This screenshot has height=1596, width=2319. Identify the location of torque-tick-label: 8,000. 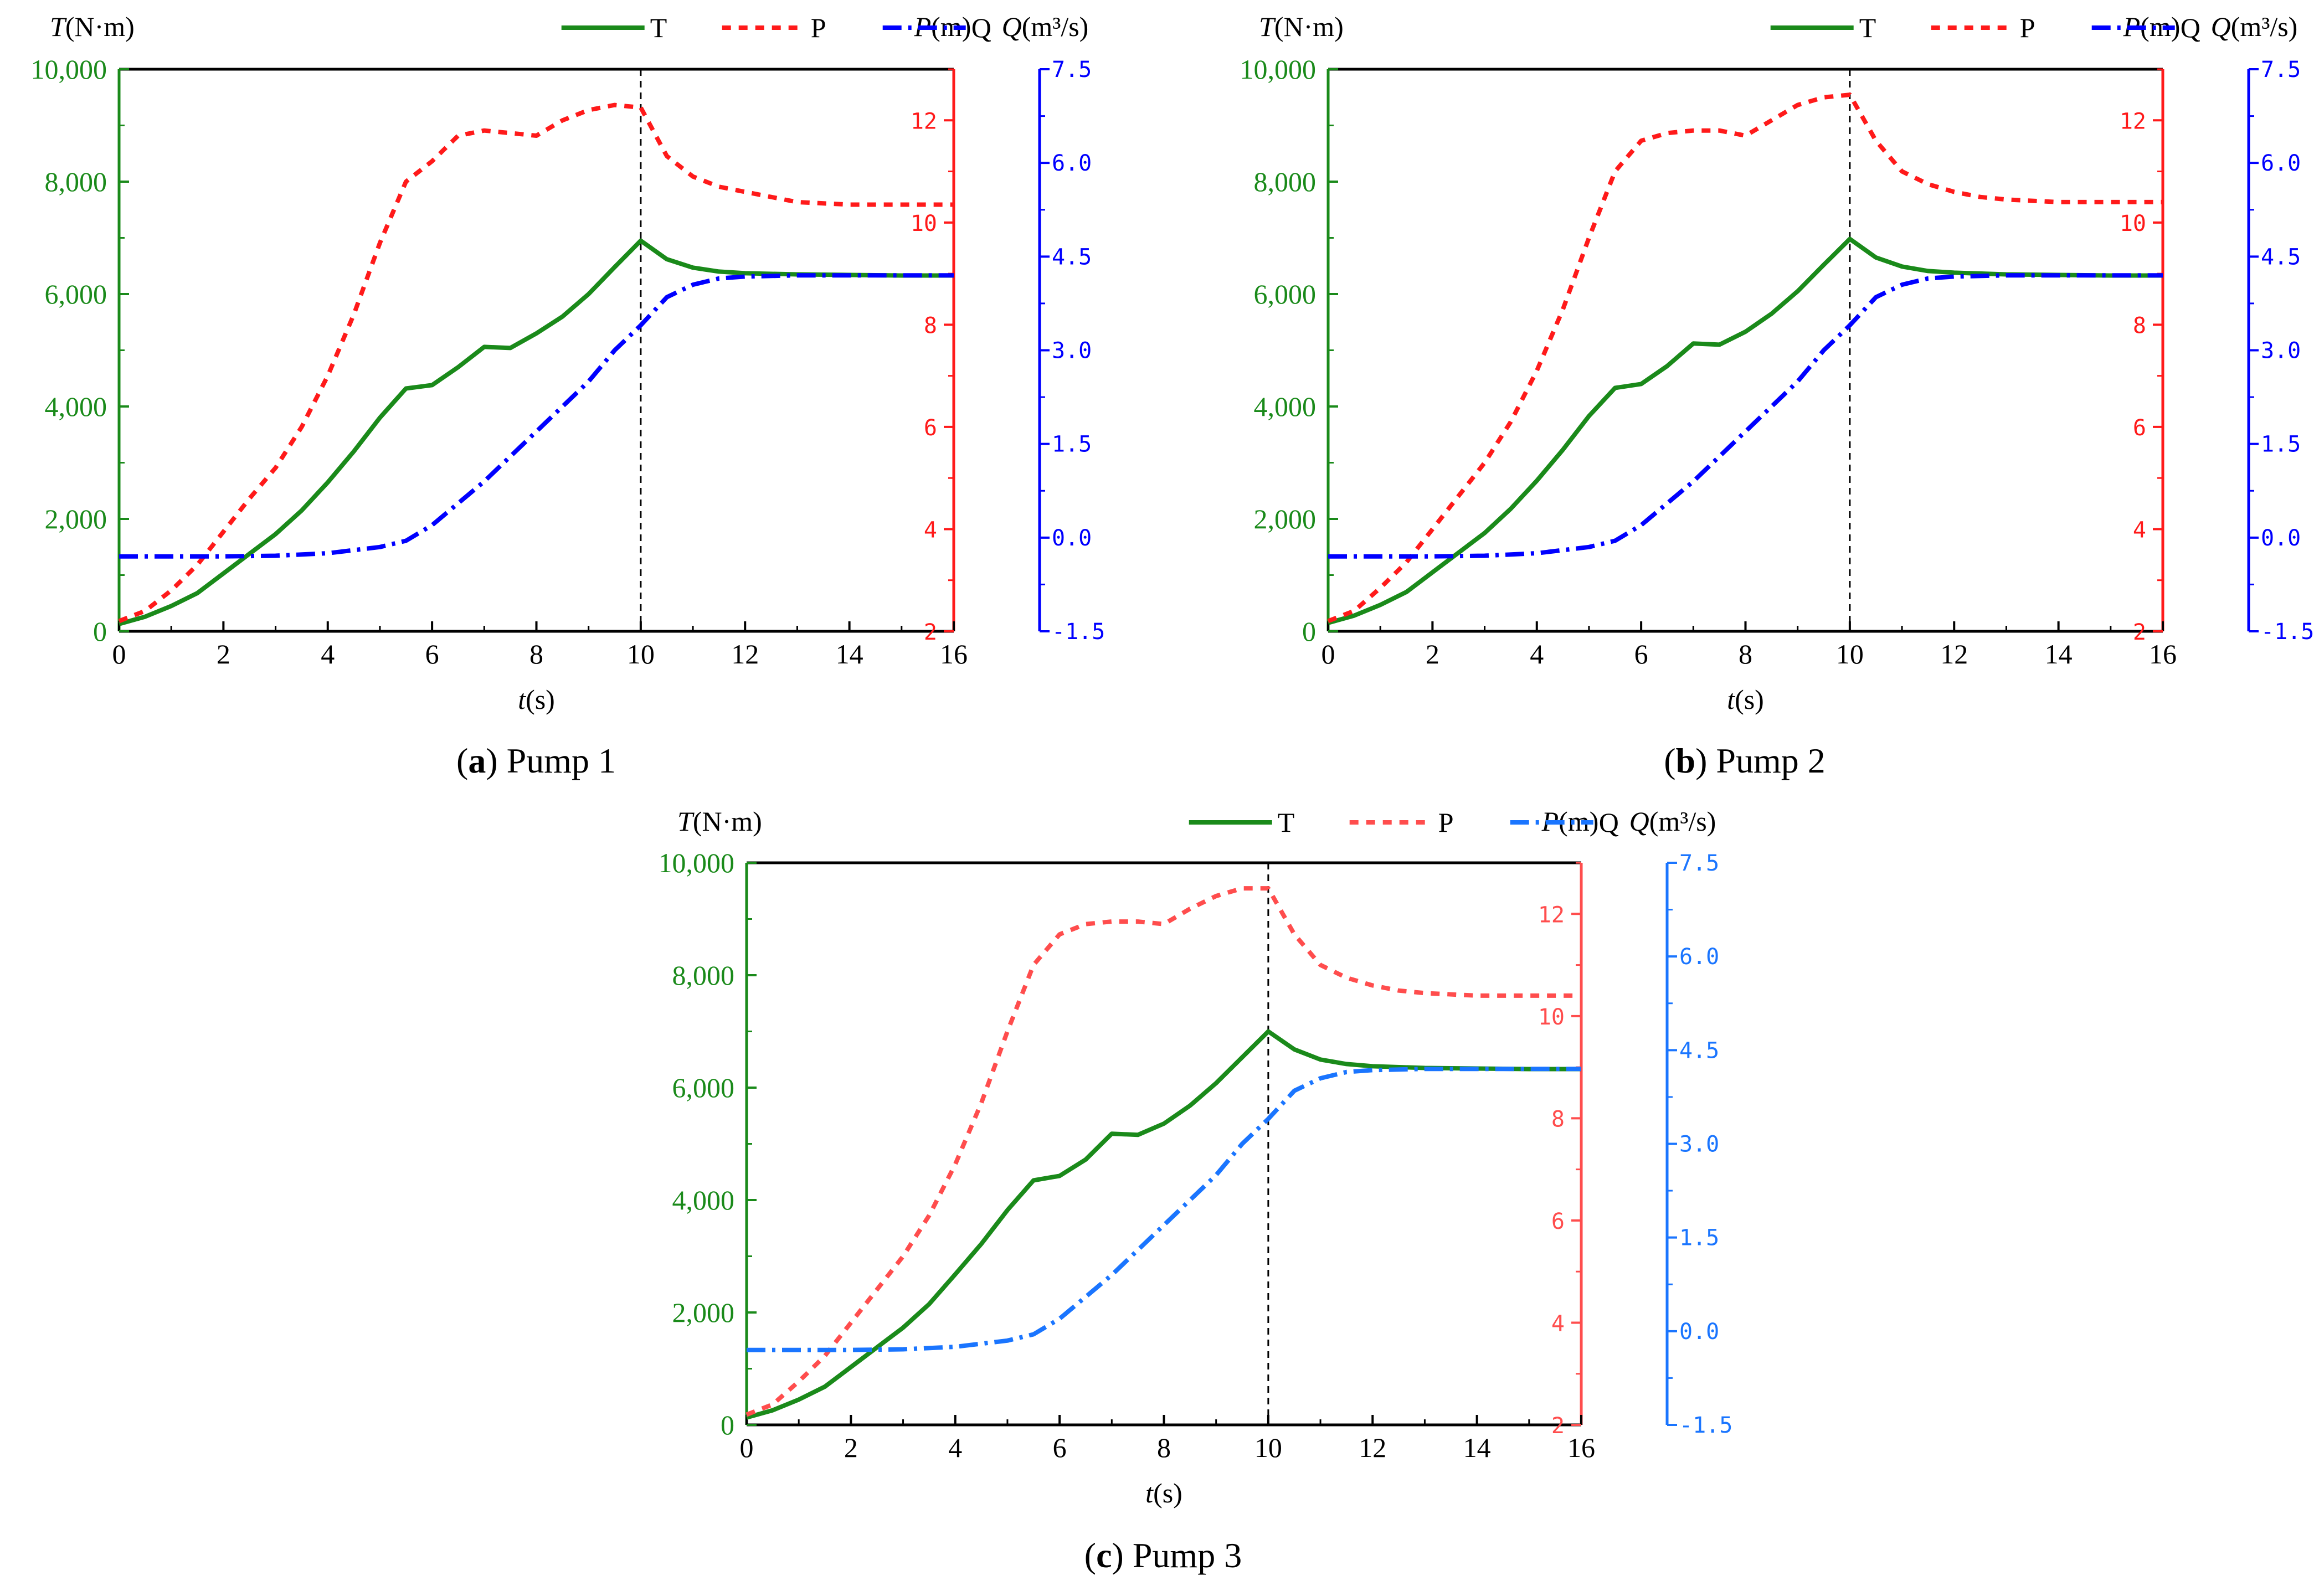
(703, 975).